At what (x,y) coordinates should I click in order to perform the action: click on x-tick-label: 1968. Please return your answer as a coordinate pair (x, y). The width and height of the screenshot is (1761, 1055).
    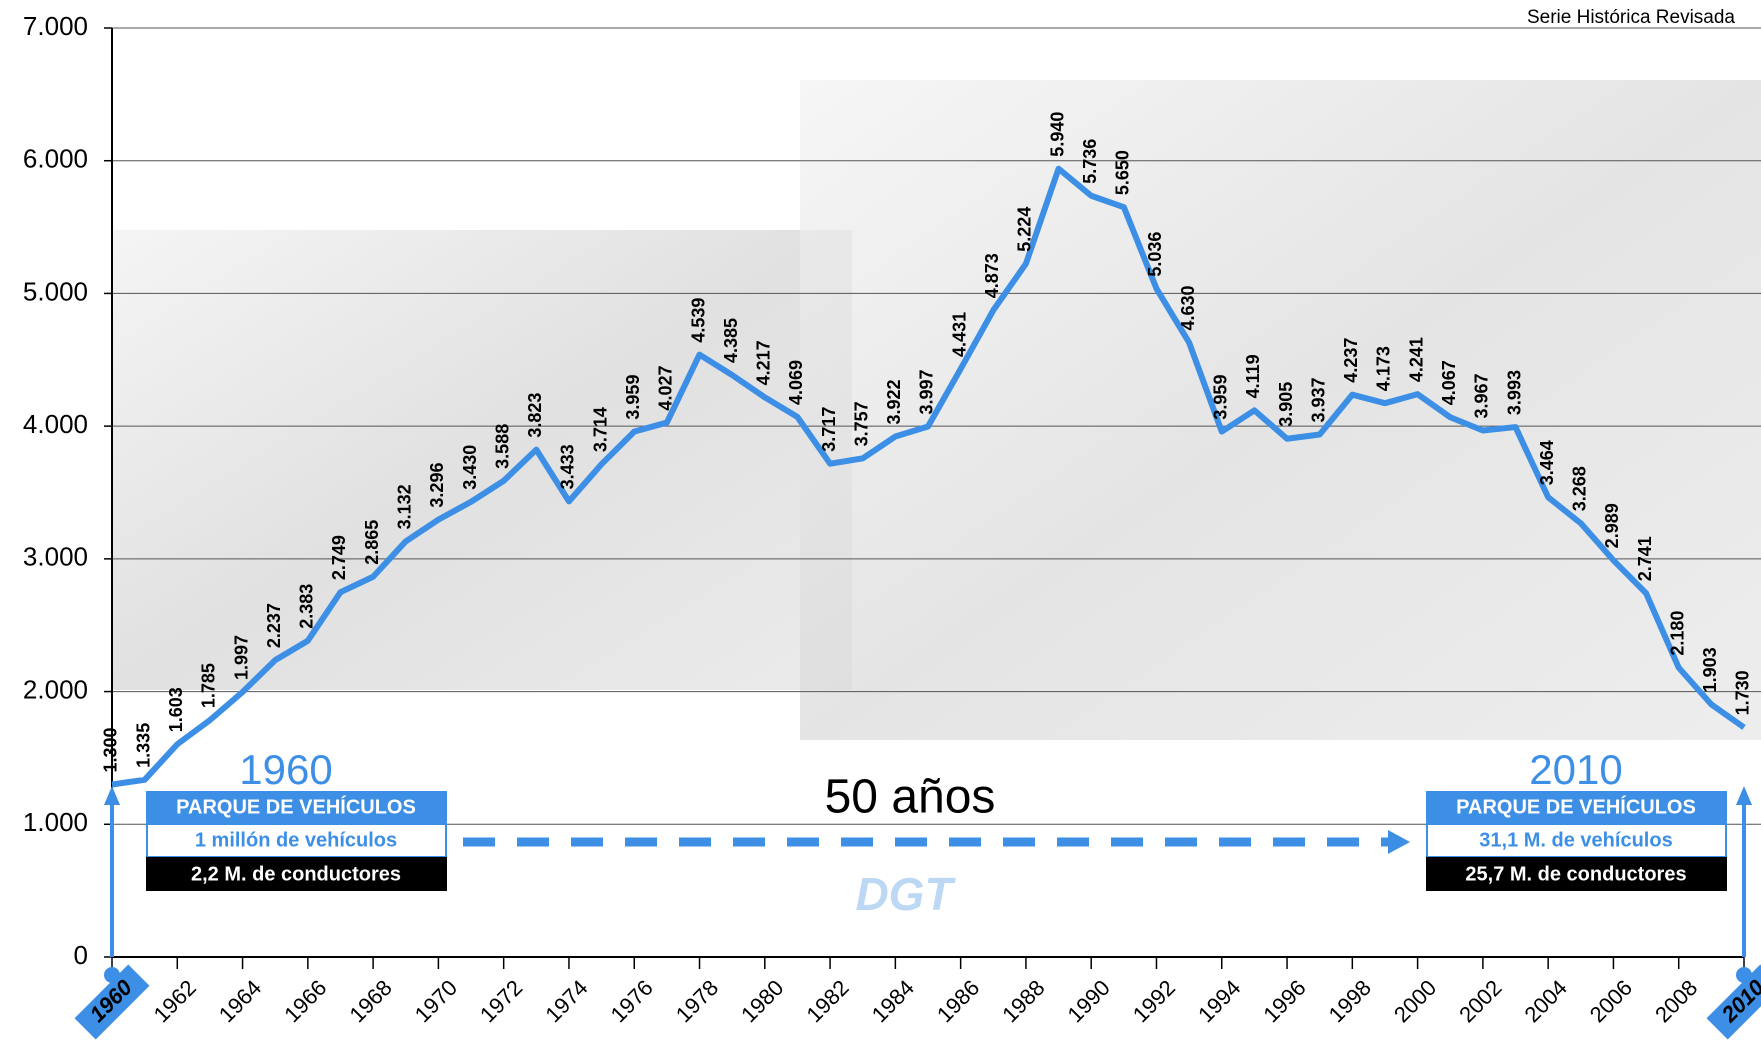
    Looking at the image, I should click on (370, 1001).